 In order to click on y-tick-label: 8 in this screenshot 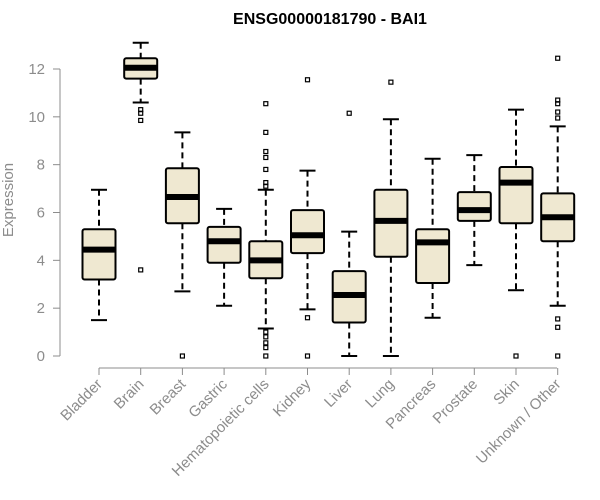, I will do `click(41, 165)`.